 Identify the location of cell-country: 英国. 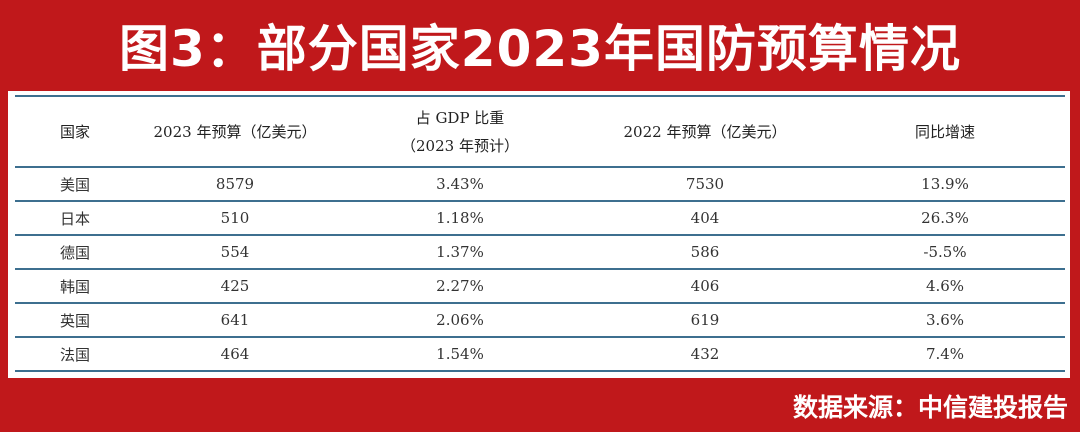
(75, 320).